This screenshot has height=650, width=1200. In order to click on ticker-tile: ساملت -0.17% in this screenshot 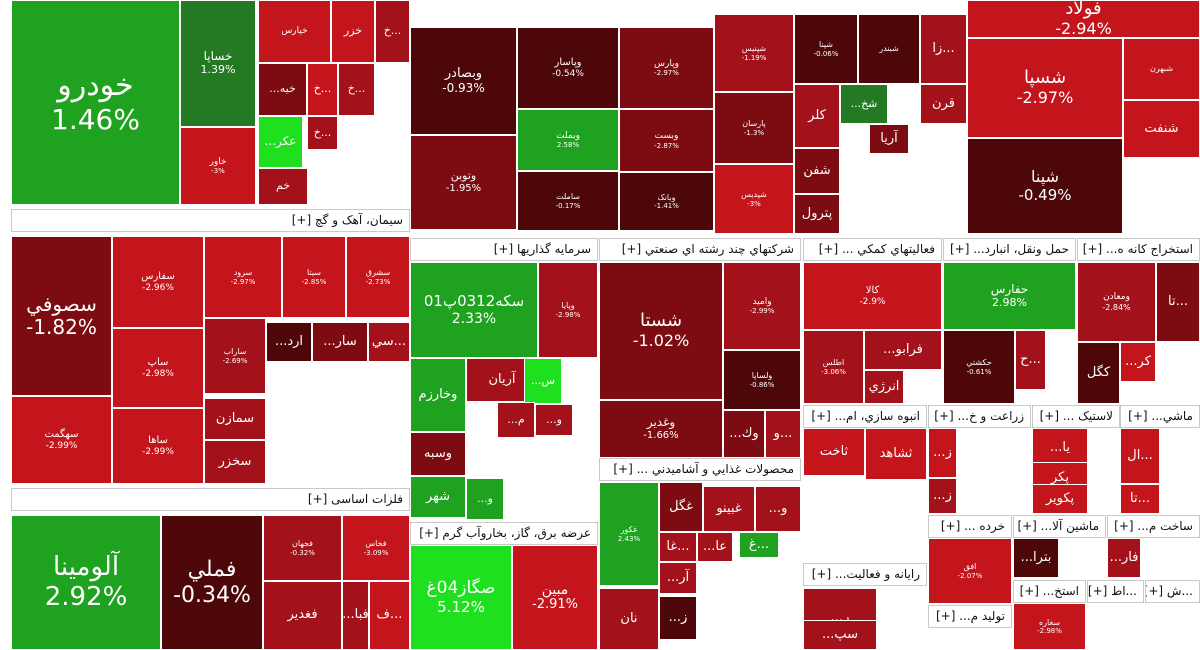, I will do `click(568, 201)`.